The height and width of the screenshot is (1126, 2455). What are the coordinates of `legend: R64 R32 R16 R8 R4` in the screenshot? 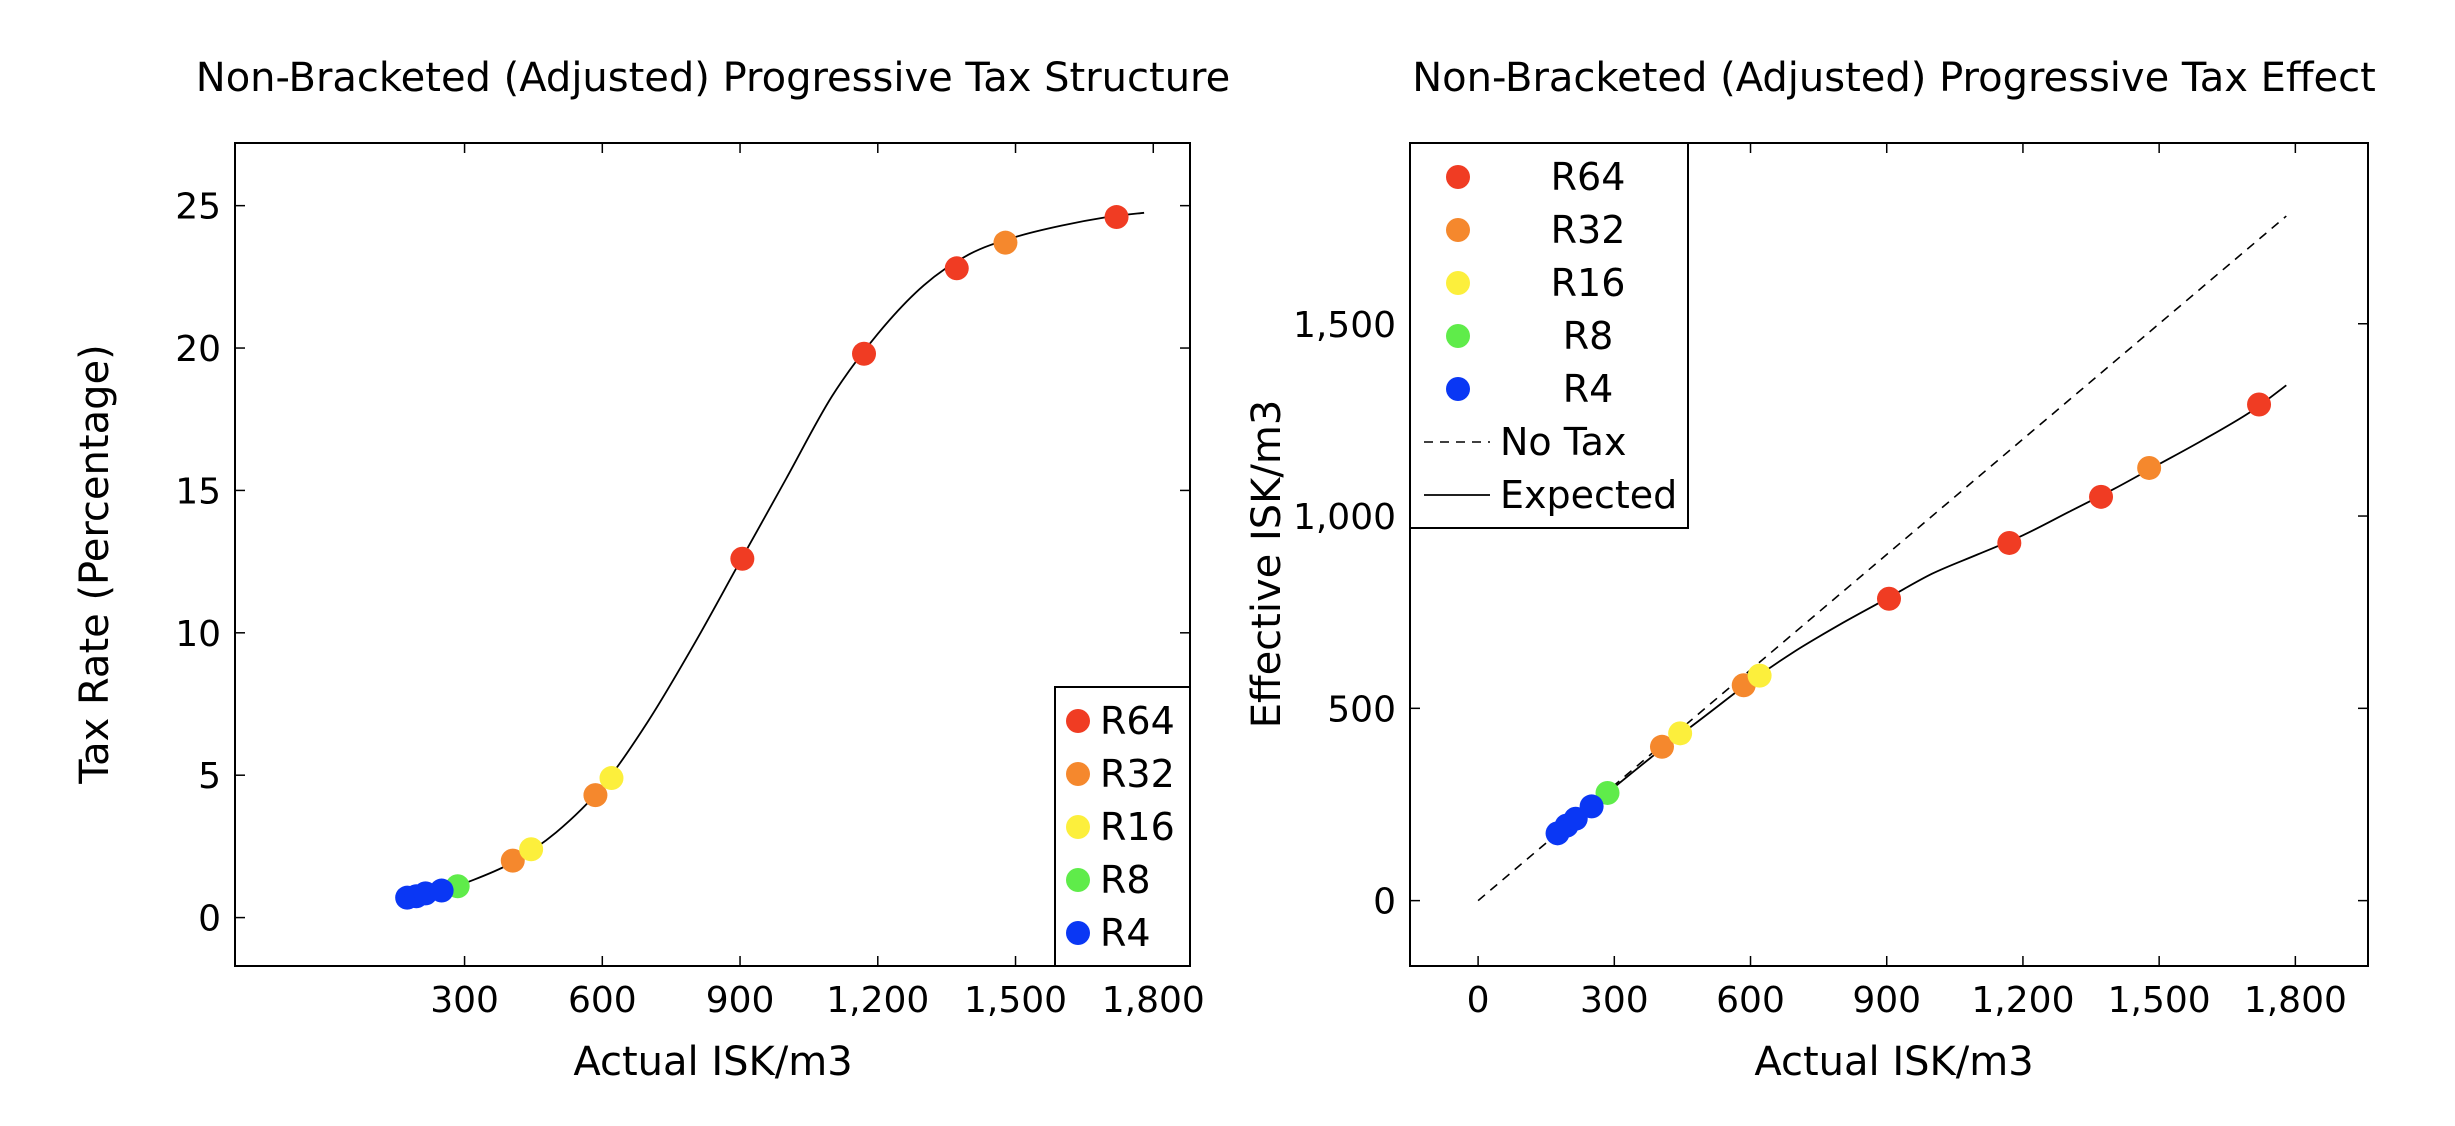 It's located at (1122, 826).